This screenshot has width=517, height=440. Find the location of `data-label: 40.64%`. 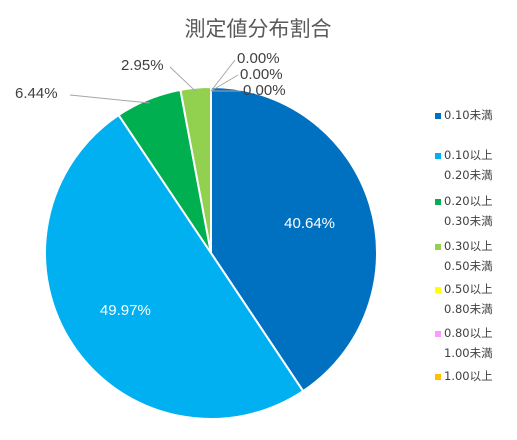

data-label: 40.64% is located at coordinates (309, 223).